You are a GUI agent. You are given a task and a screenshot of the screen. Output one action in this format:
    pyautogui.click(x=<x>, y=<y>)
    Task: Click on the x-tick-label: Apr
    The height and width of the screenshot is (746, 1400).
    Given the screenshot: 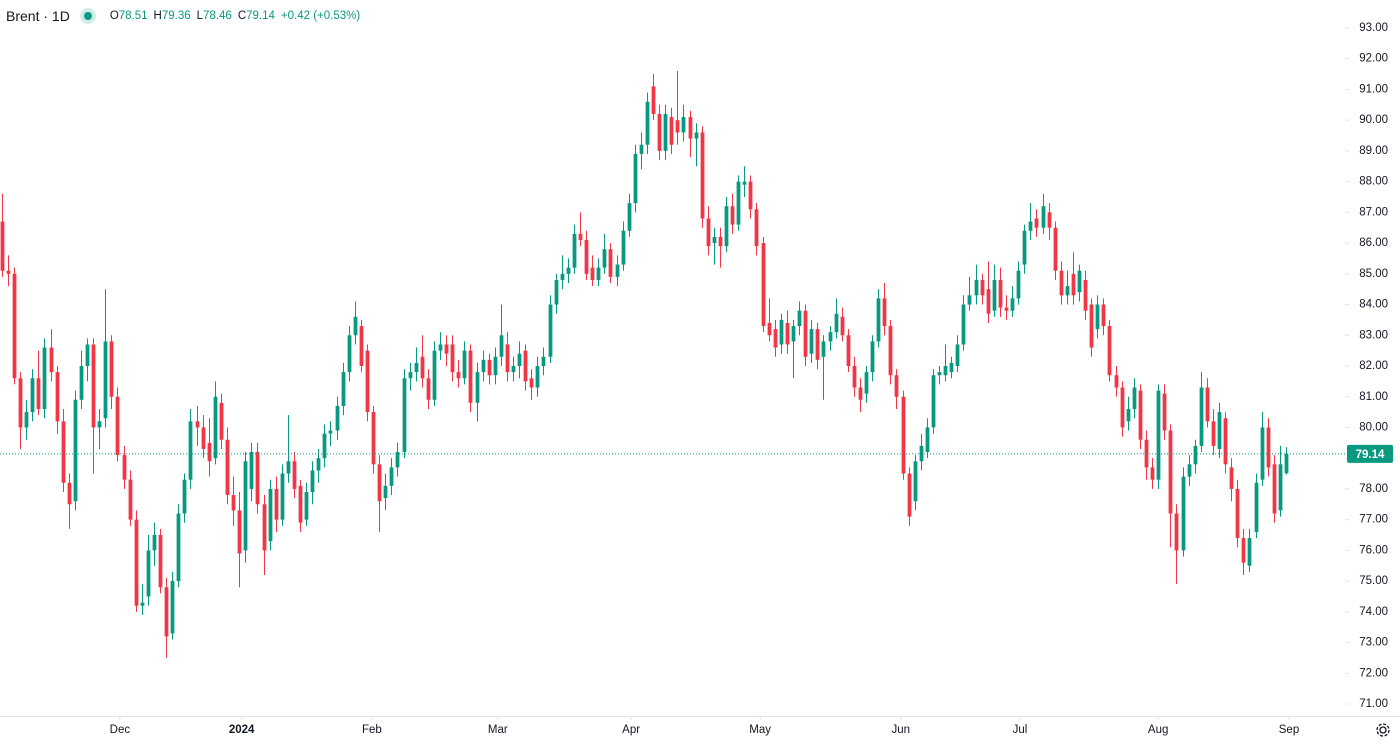 What is the action you would take?
    pyautogui.click(x=631, y=730)
    